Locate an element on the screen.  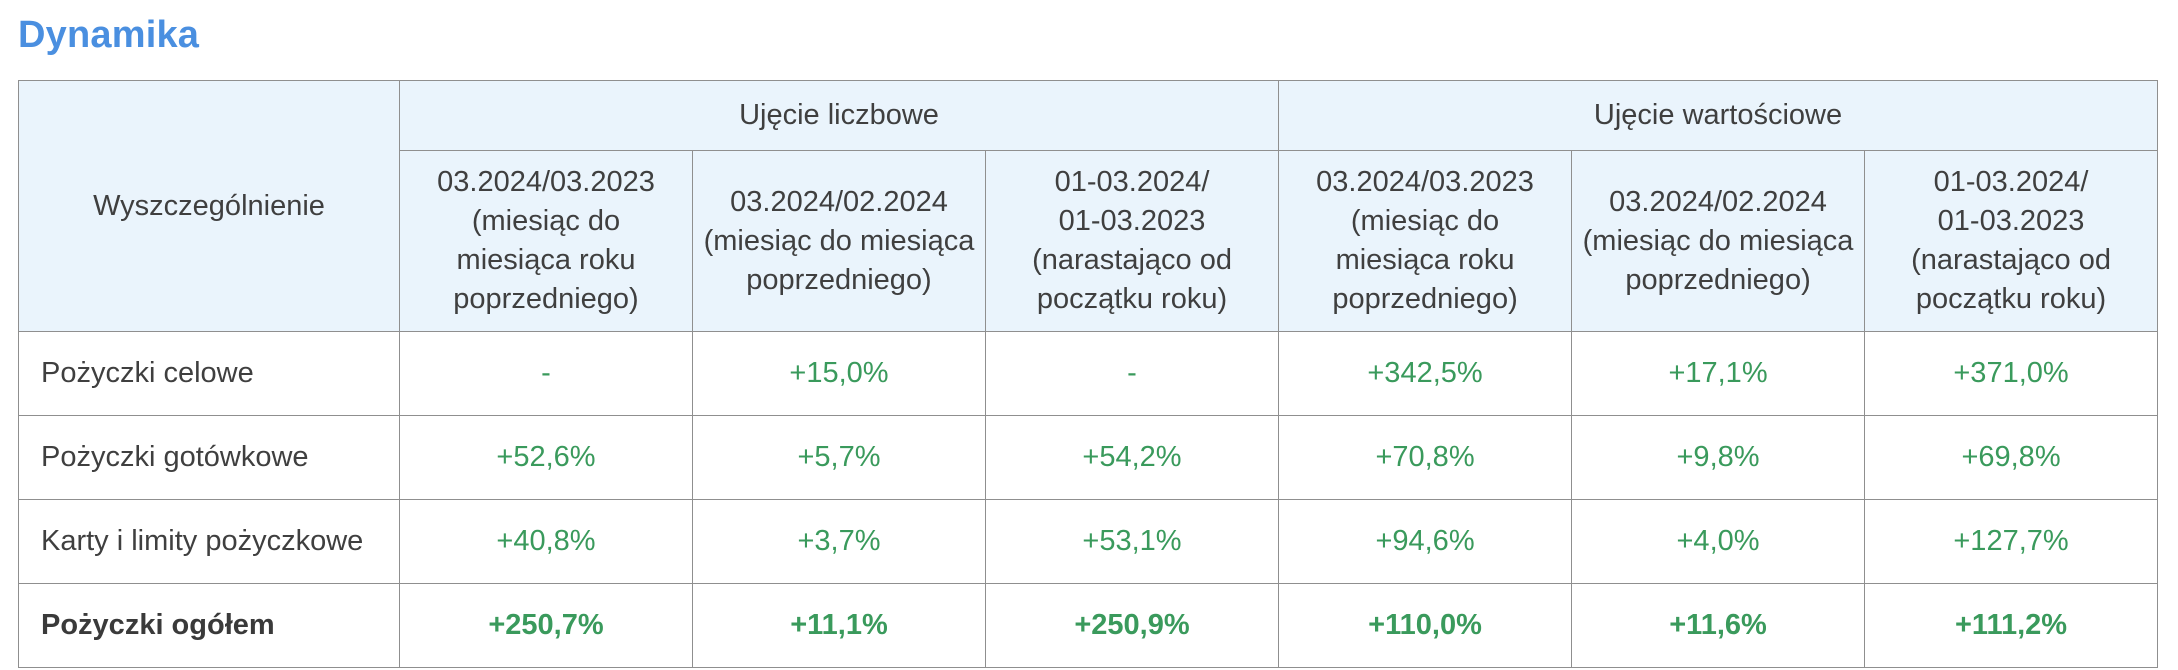
value-cell: +110,0% is located at coordinates (1425, 625).